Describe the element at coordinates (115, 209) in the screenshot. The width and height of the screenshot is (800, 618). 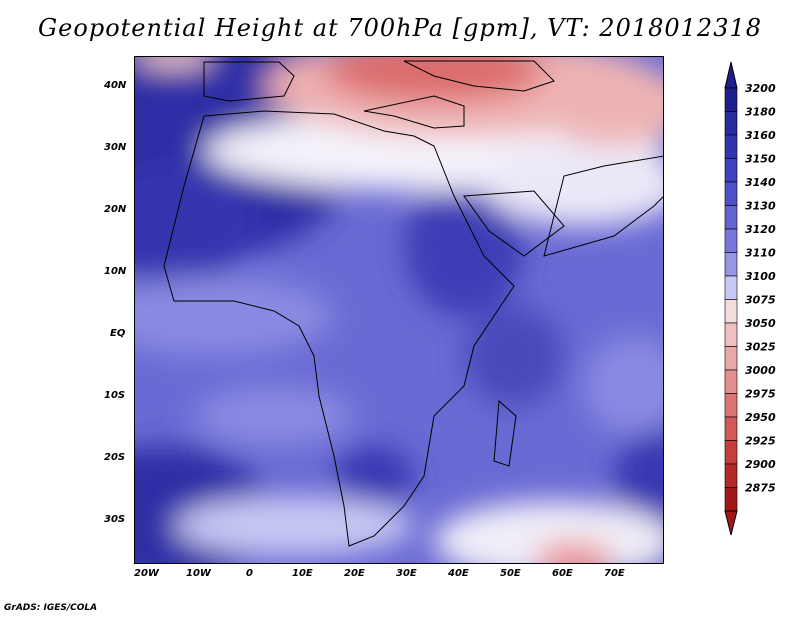
I see `lat-label: 20N` at that location.